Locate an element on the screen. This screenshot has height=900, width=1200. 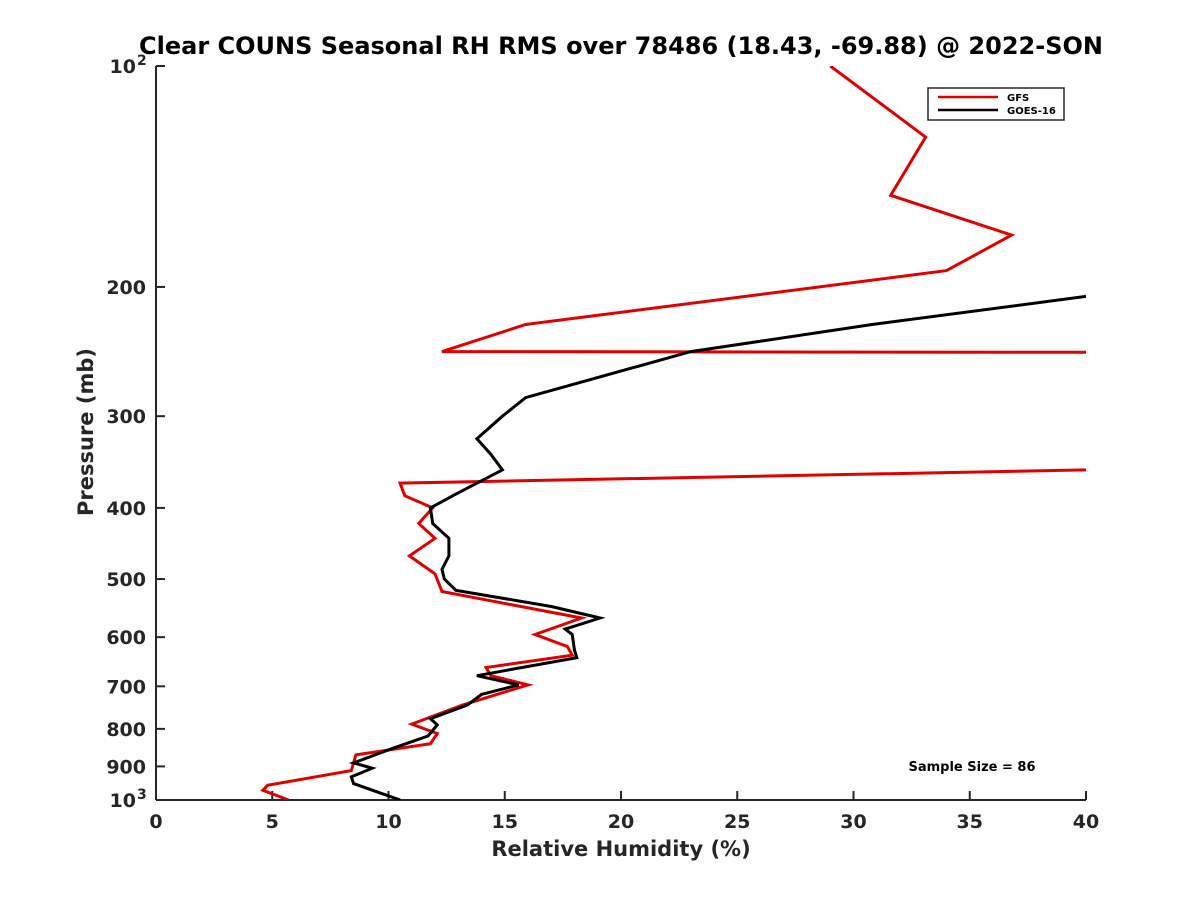
x-tick-label: 10 is located at coordinates (388, 822).